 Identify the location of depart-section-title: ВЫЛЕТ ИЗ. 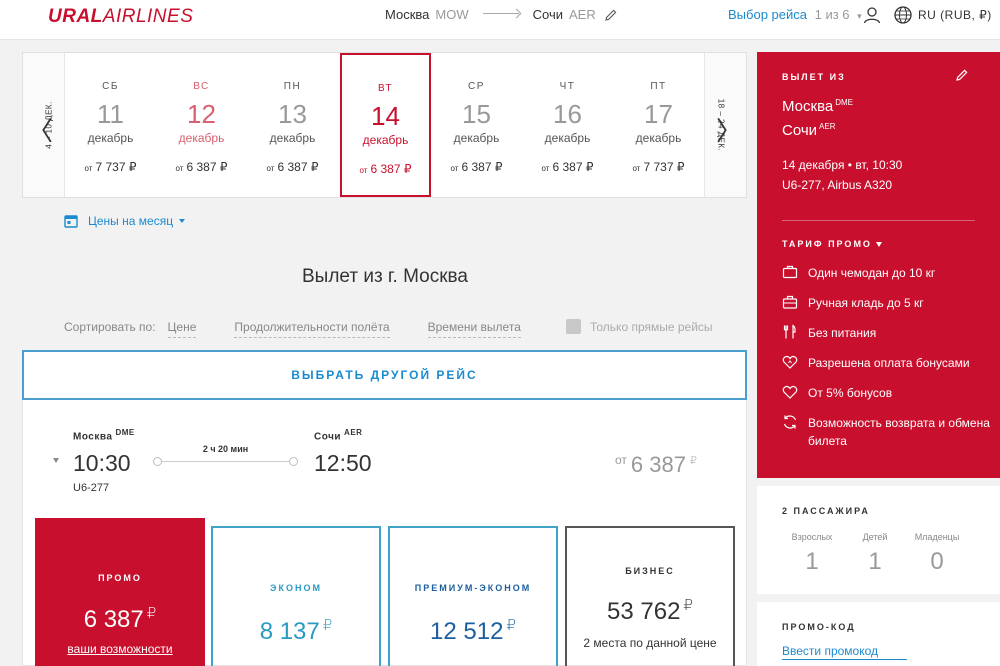
(814, 77).